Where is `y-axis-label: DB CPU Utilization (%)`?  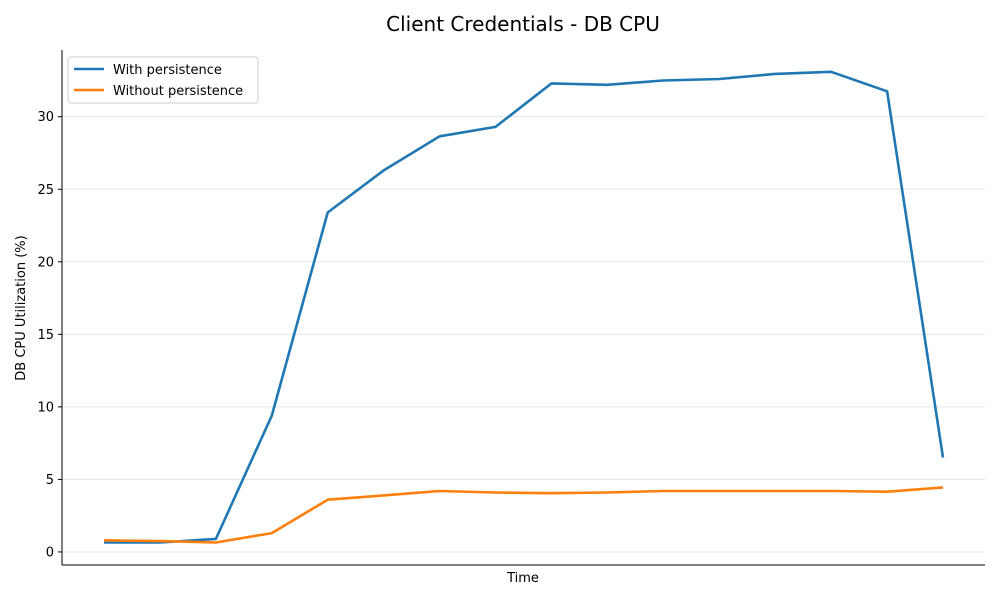
y-axis-label: DB CPU Utilization (%) is located at coordinates (21, 307).